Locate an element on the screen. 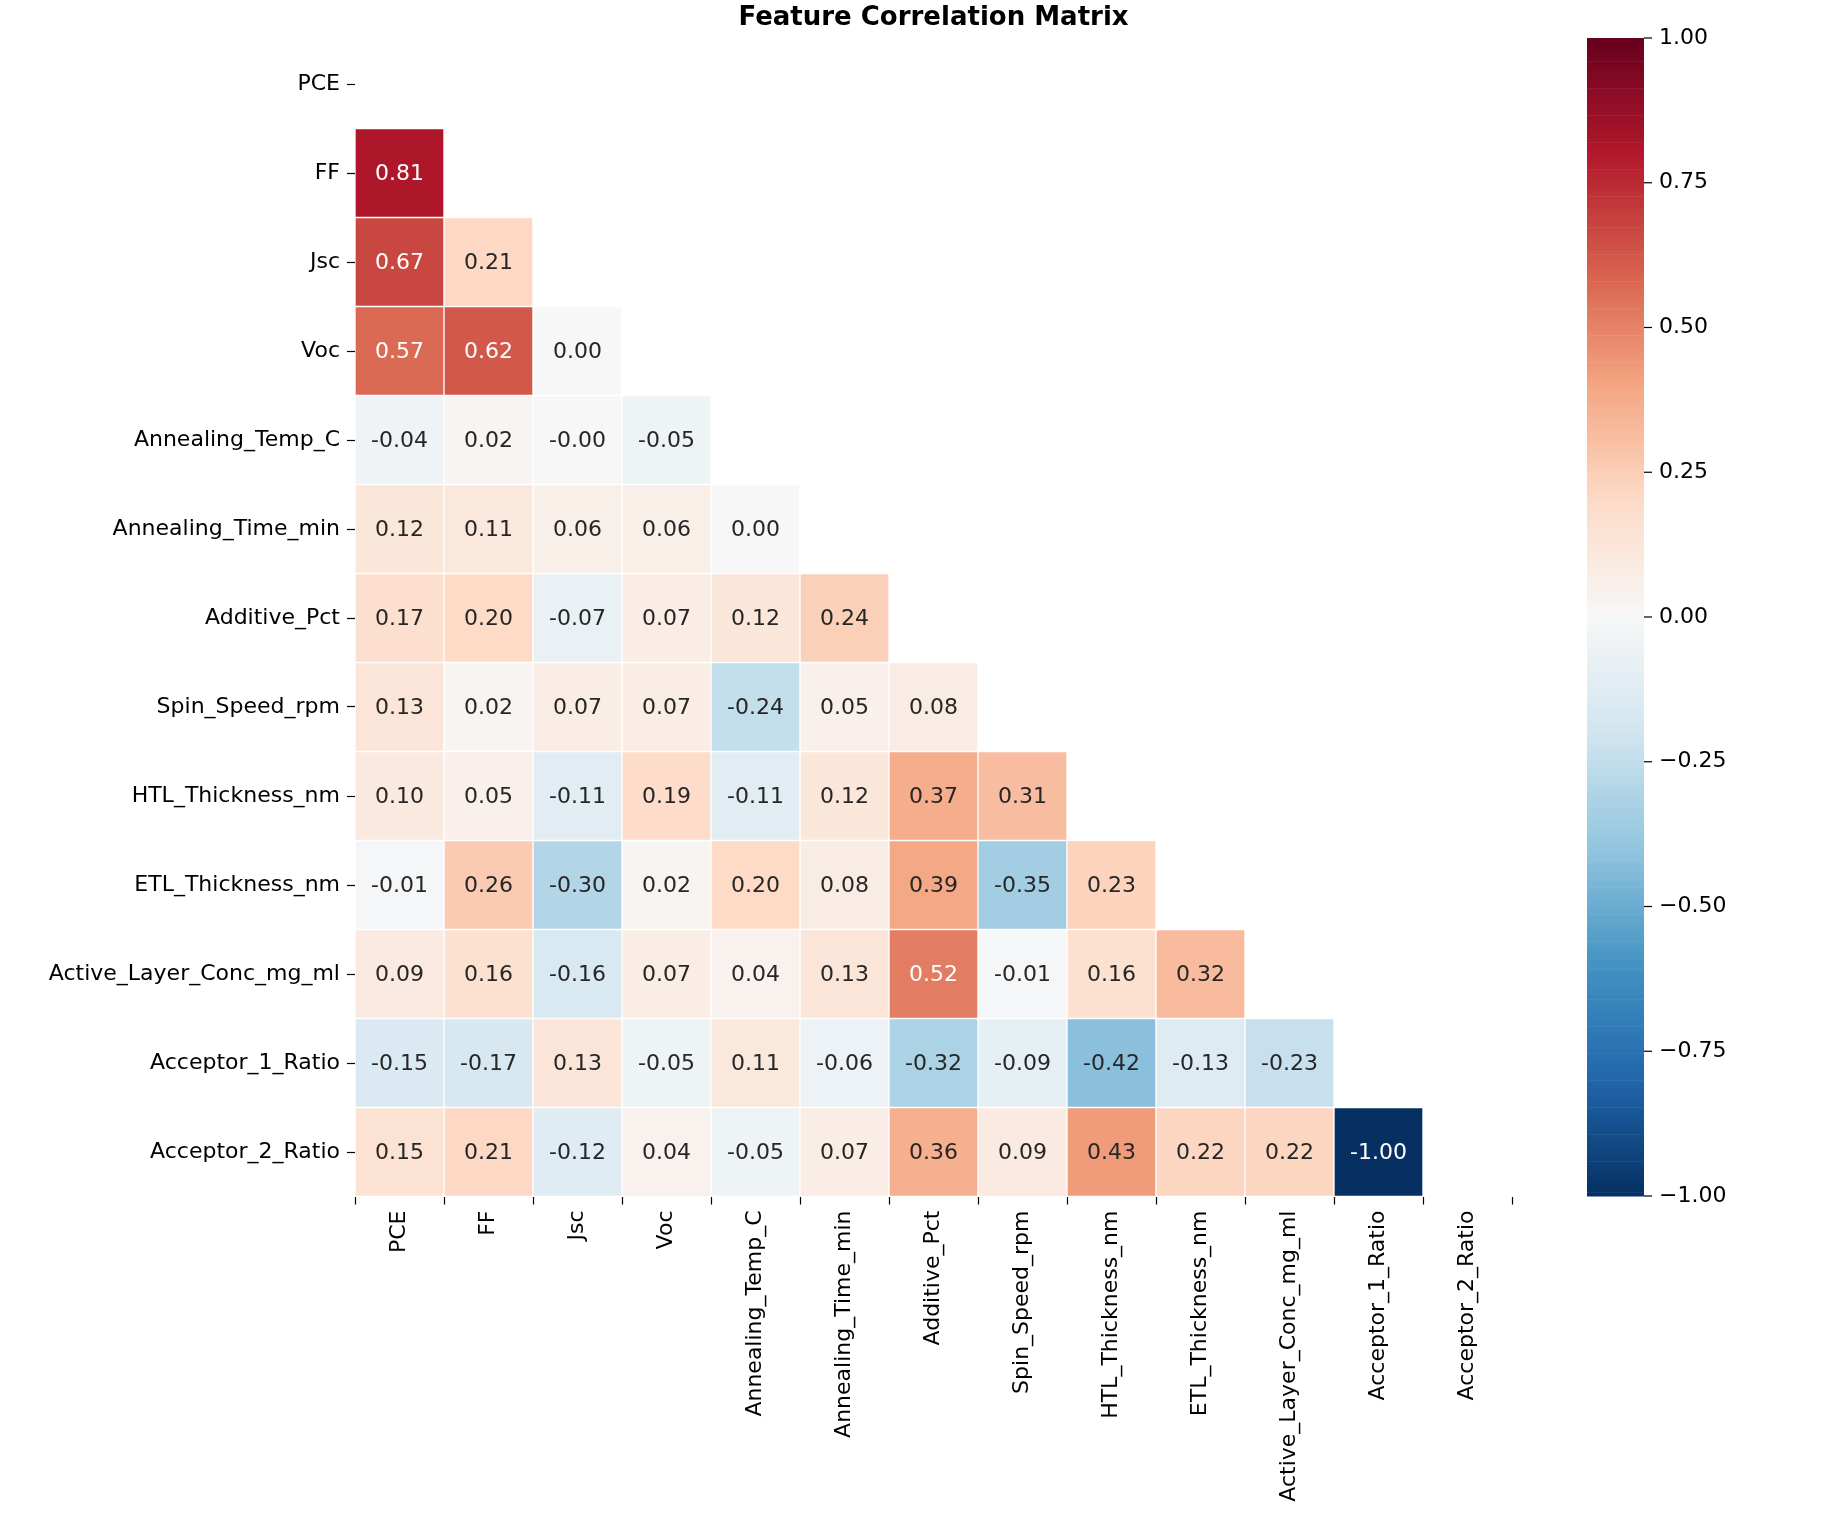 This screenshot has height=1525, width=1830. data-label: -0.35 is located at coordinates (1022, 884).